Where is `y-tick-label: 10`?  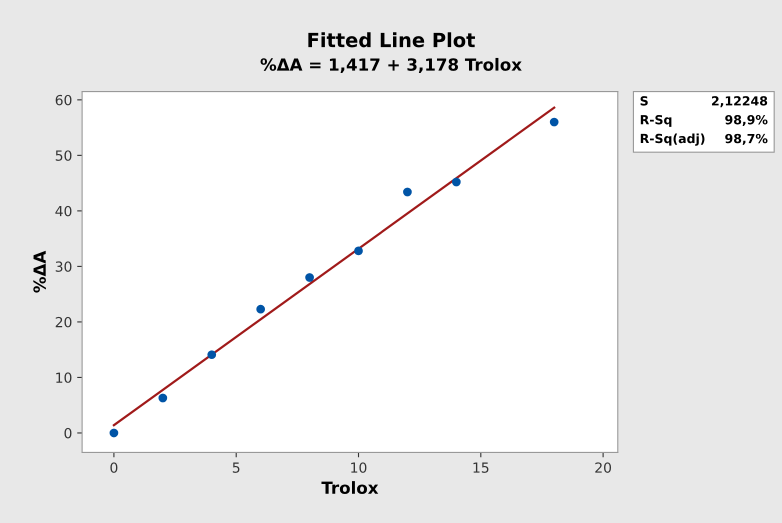 y-tick-label: 10 is located at coordinates (64, 377).